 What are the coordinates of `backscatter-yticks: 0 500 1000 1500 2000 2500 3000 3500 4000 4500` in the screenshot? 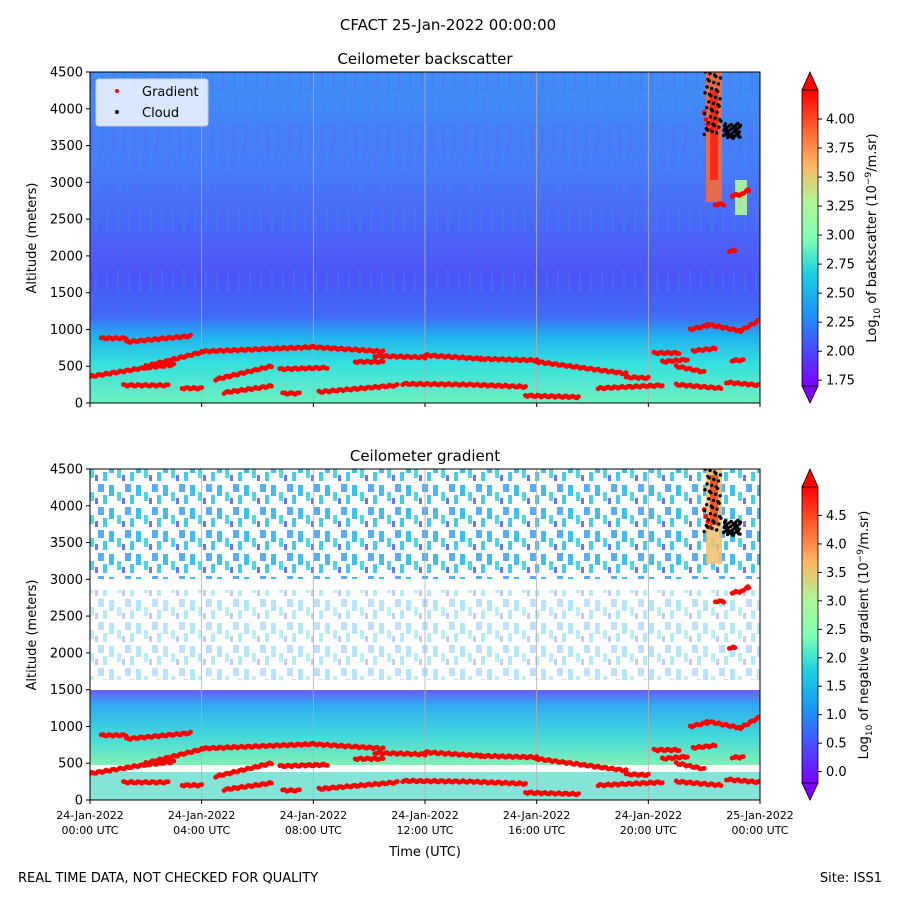 It's located at (70, 239).